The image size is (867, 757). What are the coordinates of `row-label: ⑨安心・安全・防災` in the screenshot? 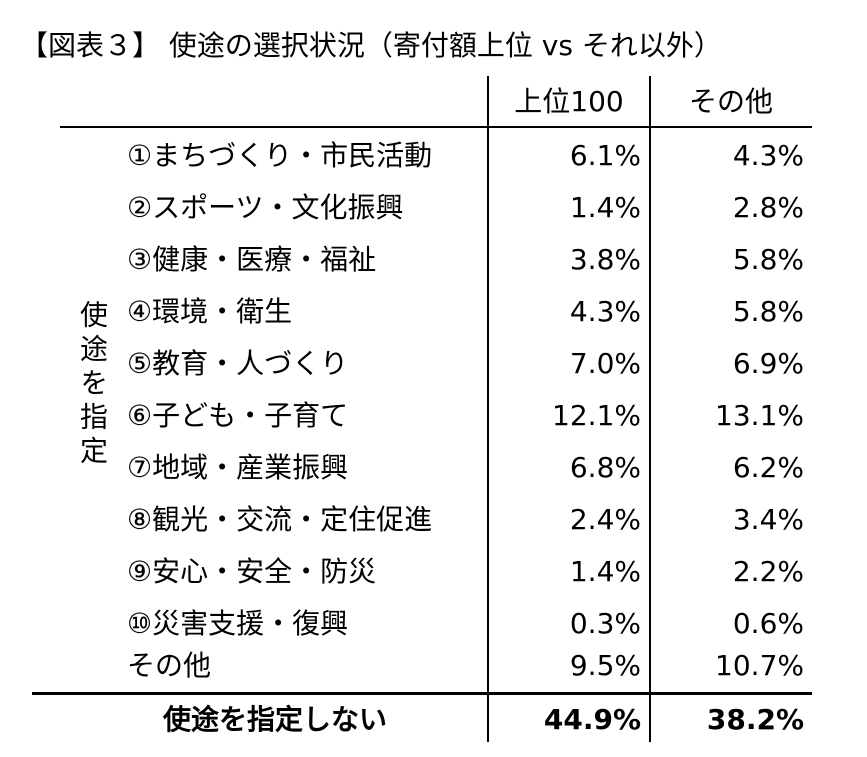 It's located at (252, 571).